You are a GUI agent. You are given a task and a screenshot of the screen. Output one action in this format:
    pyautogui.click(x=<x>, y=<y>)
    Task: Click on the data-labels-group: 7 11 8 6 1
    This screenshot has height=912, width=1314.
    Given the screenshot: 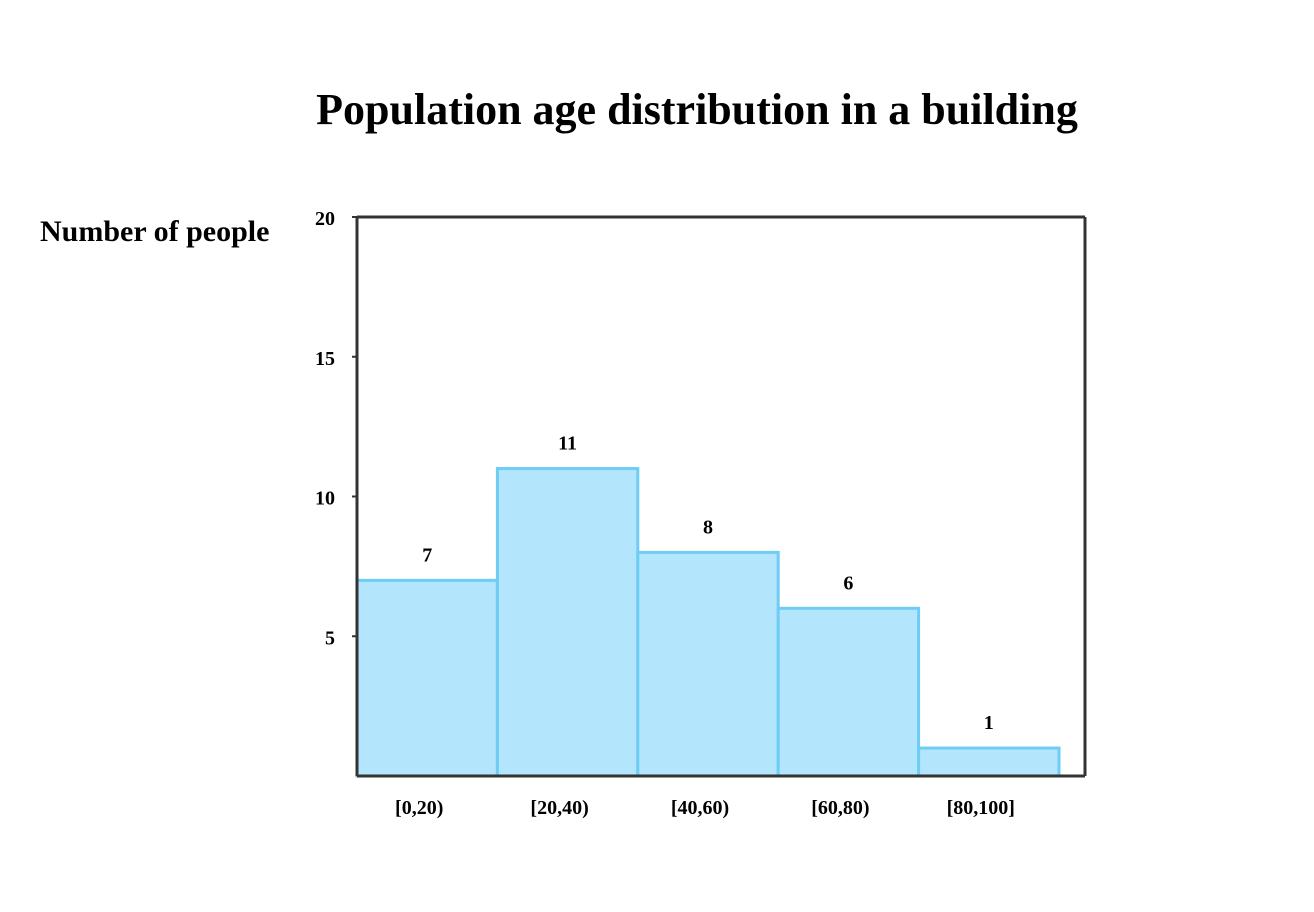 What is the action you would take?
    pyautogui.click(x=708, y=584)
    